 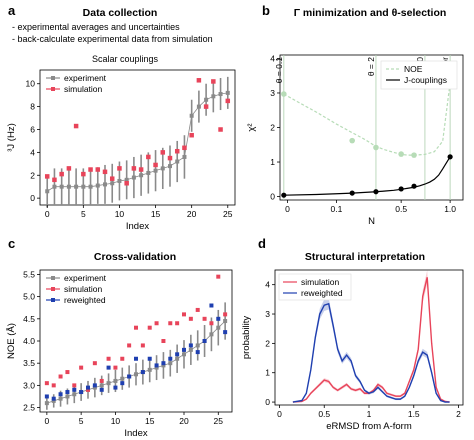 What do you see at coordinates (29, 408) in the screenshot?
I see `c-ytick-label: 2.5` at bounding box center [29, 408].